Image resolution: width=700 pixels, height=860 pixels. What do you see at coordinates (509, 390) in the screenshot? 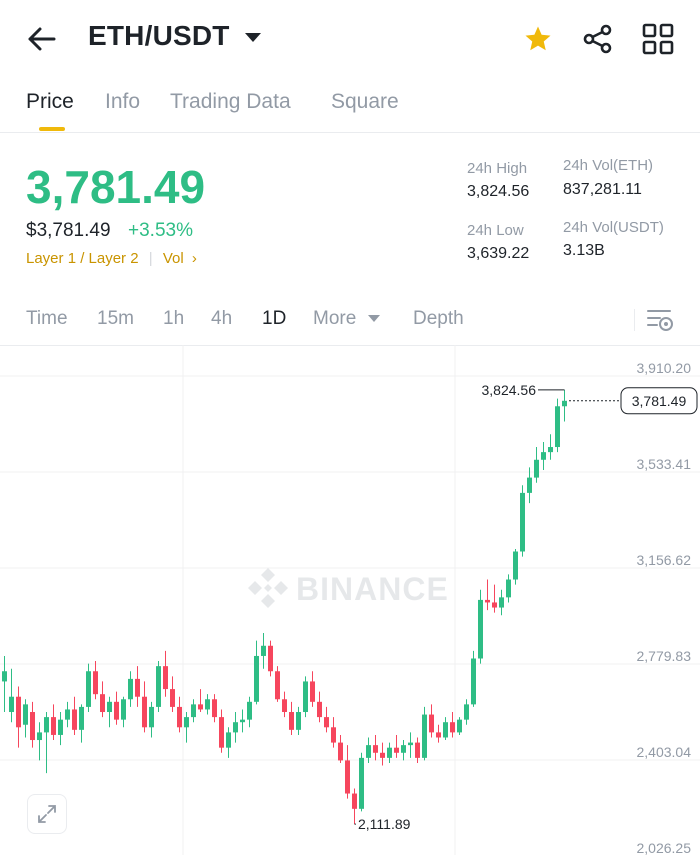
I see `high-marker-label: 3,824.56` at bounding box center [509, 390].